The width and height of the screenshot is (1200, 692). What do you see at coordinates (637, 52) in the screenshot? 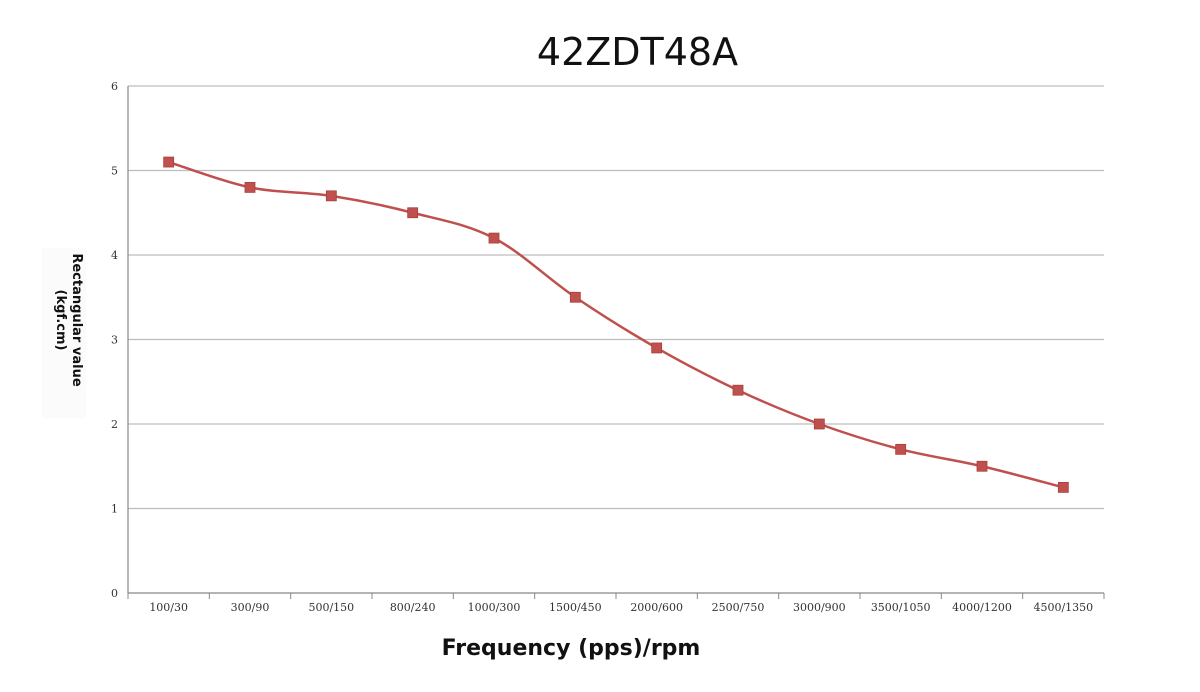
I see `chart-title: 42ZDT48A` at bounding box center [637, 52].